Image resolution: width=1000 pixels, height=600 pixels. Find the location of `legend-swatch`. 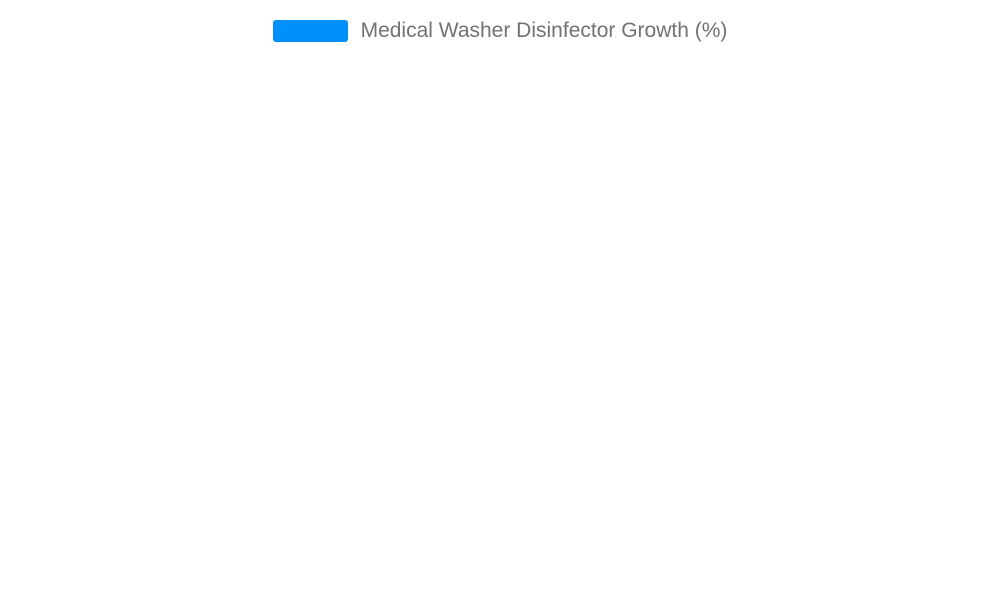

legend-swatch is located at coordinates (310, 31).